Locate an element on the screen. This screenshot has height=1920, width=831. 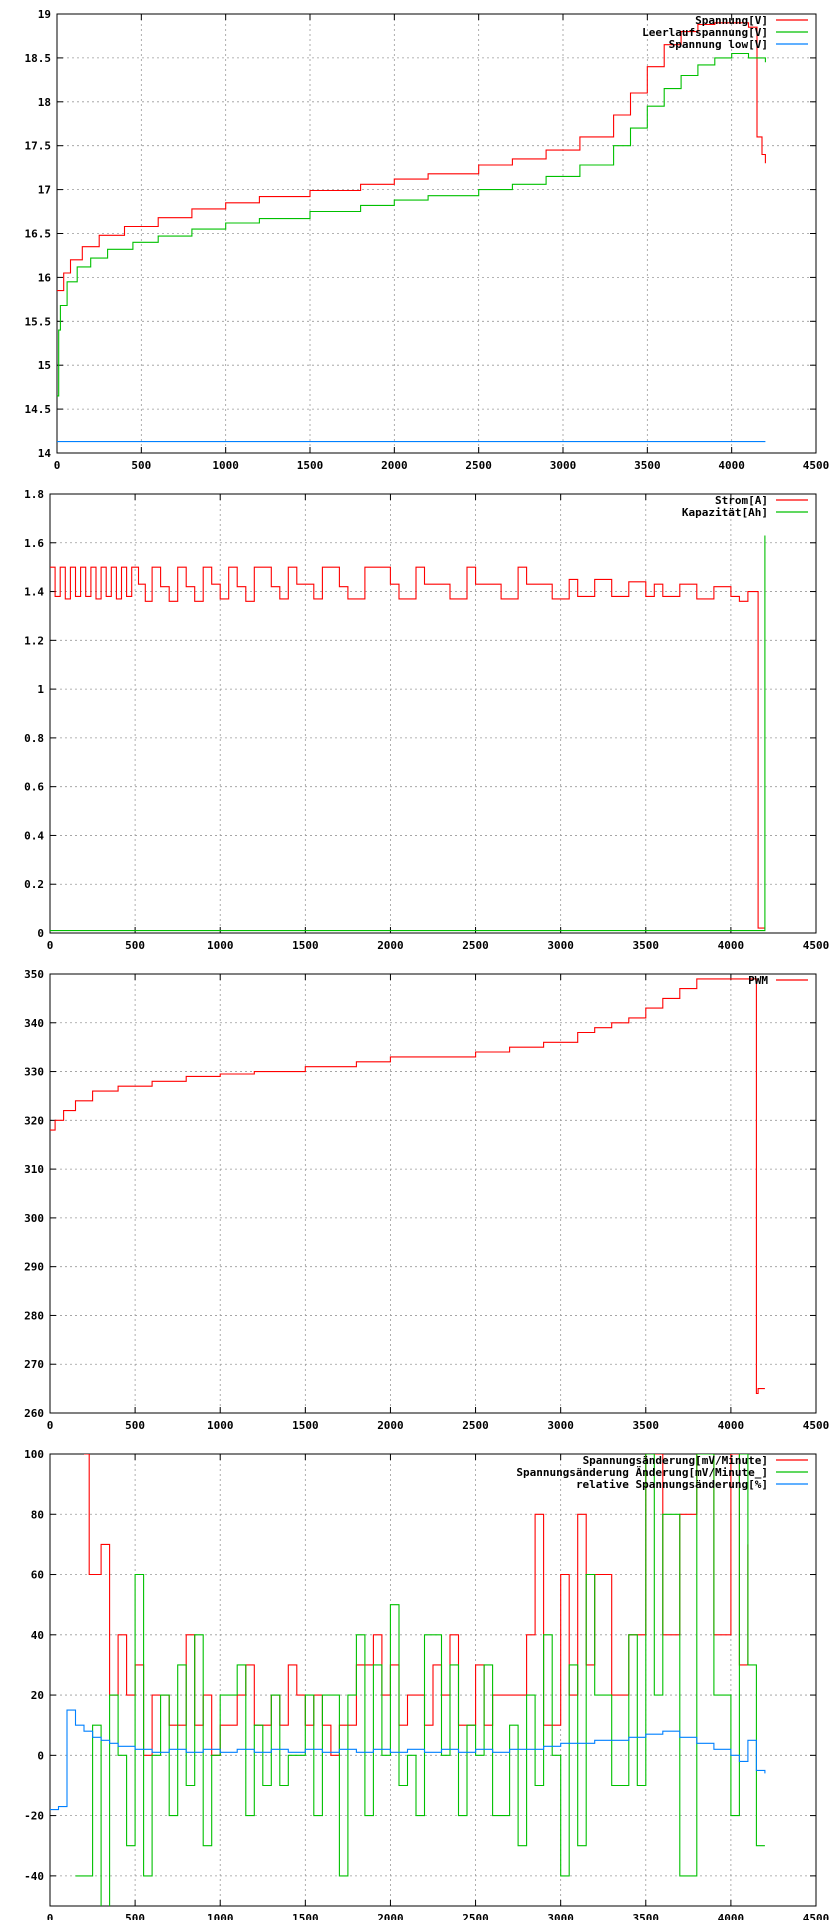
legend-label: Spannung[V] is located at coordinates (731, 20).